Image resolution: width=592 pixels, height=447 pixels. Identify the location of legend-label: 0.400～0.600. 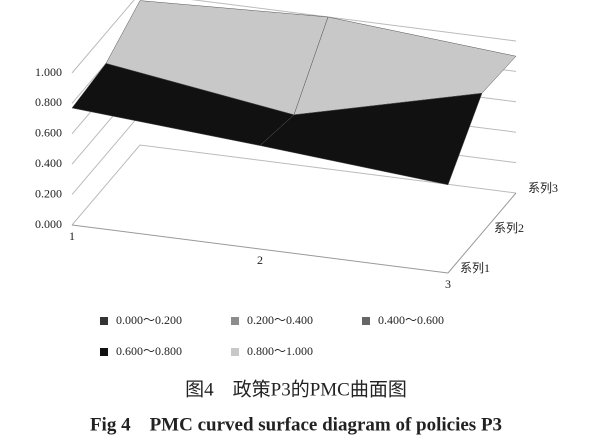
(411, 320).